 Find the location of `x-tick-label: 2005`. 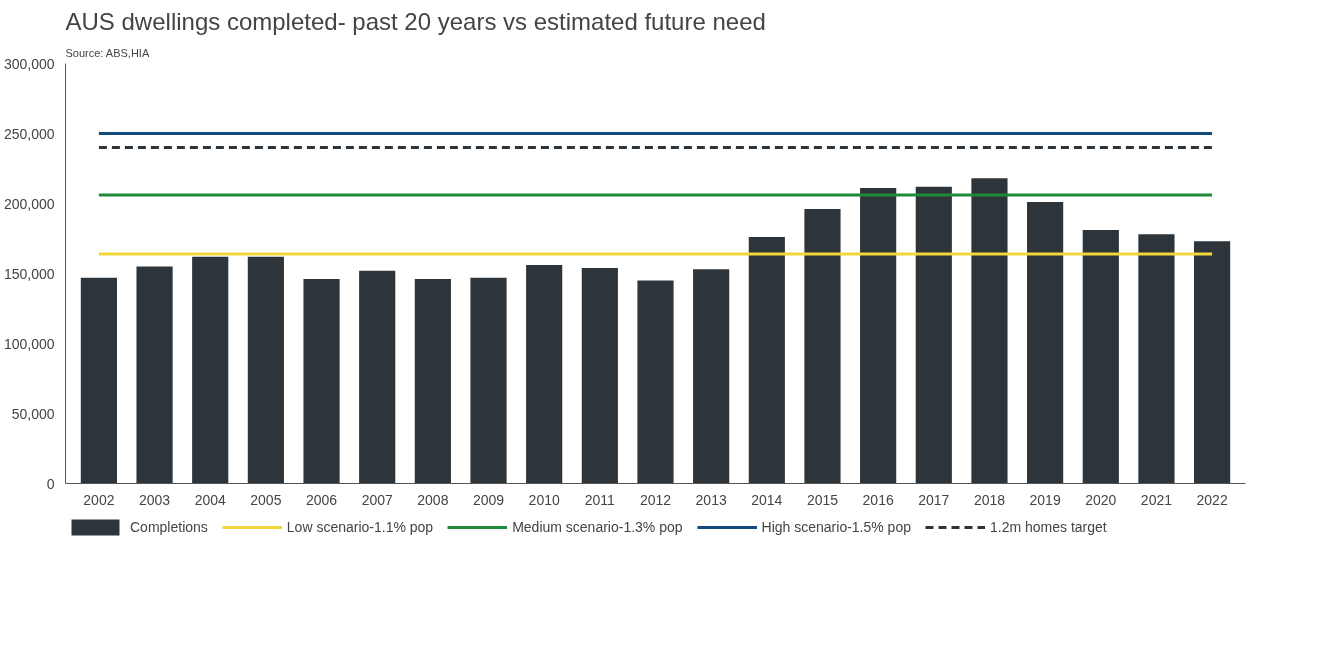

x-tick-label: 2005 is located at coordinates (266, 499).